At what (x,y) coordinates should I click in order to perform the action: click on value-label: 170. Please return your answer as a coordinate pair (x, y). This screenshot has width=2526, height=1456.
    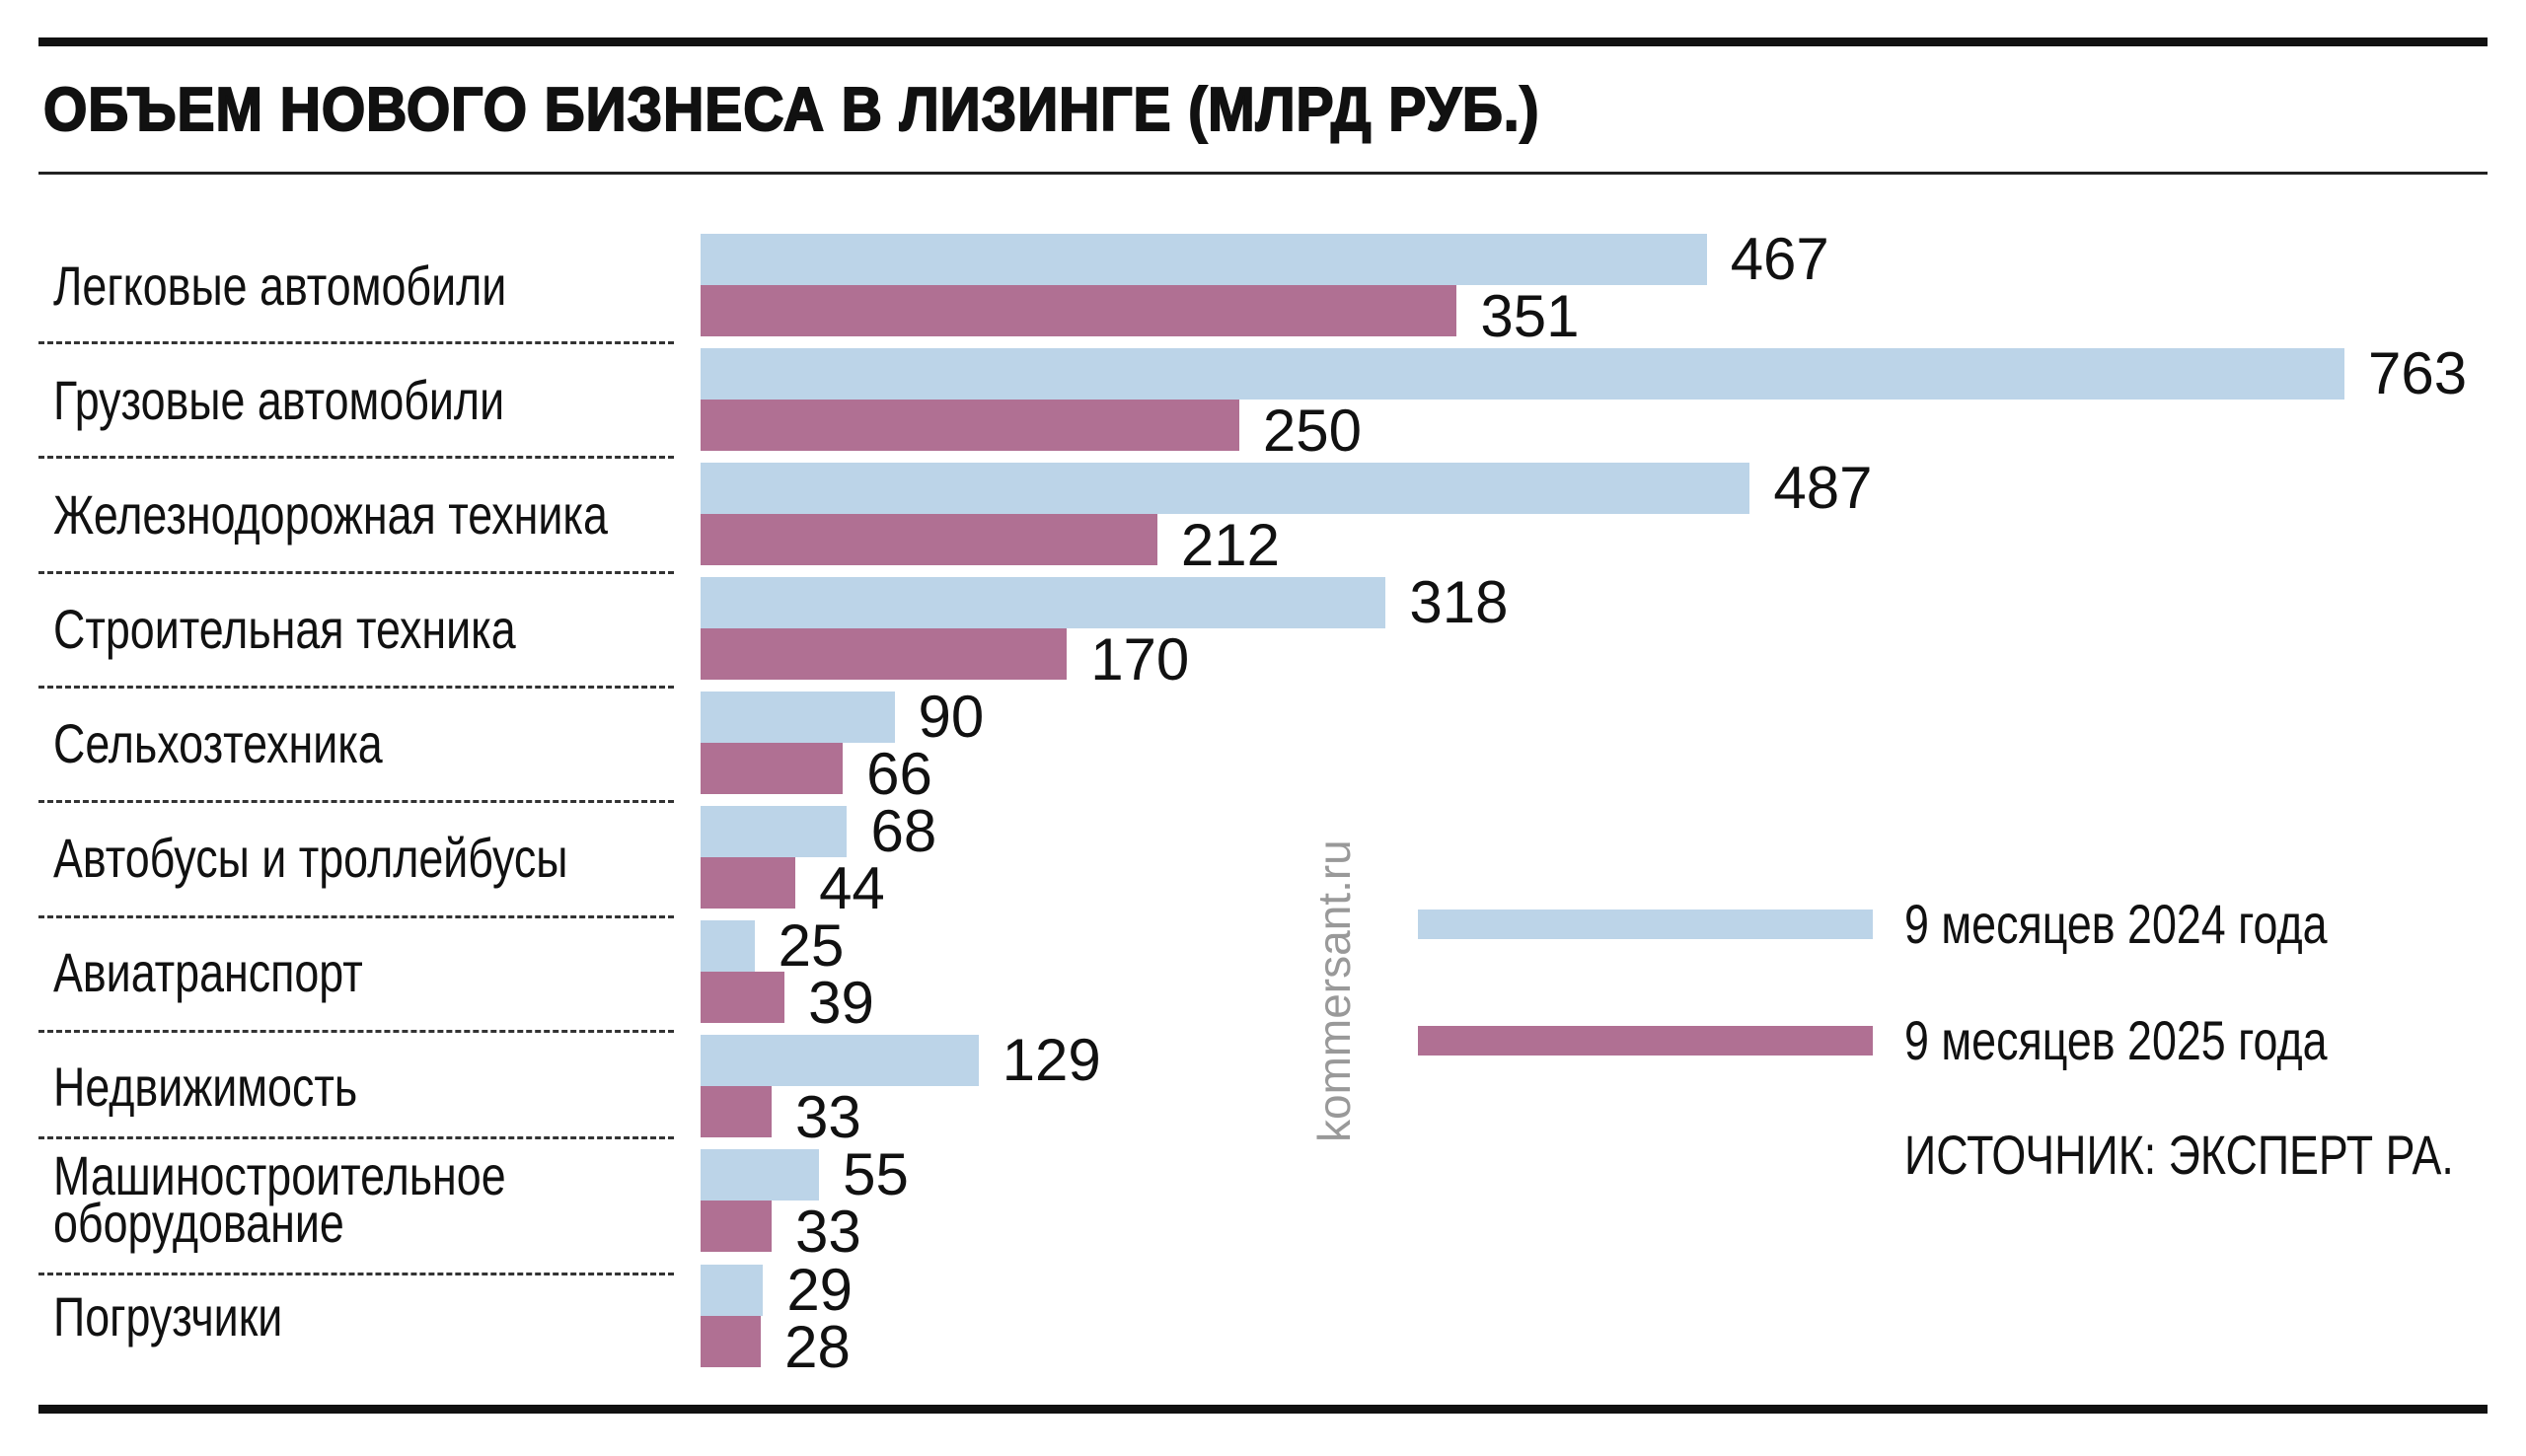
    Looking at the image, I should click on (1140, 659).